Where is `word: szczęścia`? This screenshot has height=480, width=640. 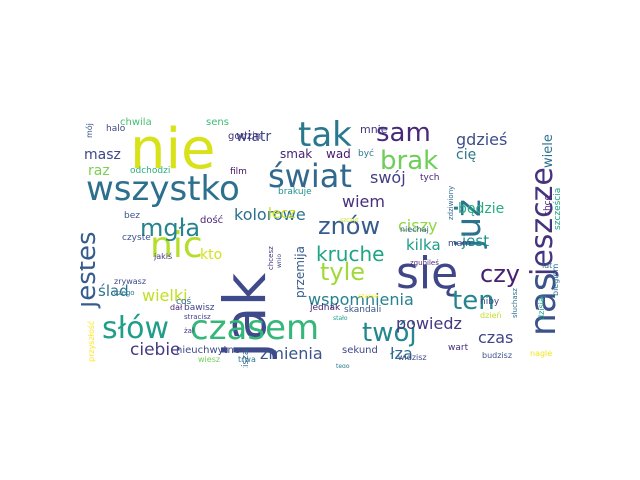 word: szczęścia is located at coordinates (556, 208).